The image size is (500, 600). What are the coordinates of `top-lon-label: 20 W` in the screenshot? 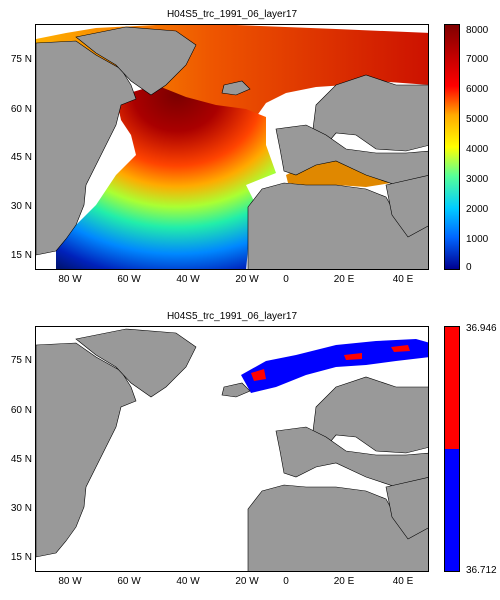 It's located at (247, 279).